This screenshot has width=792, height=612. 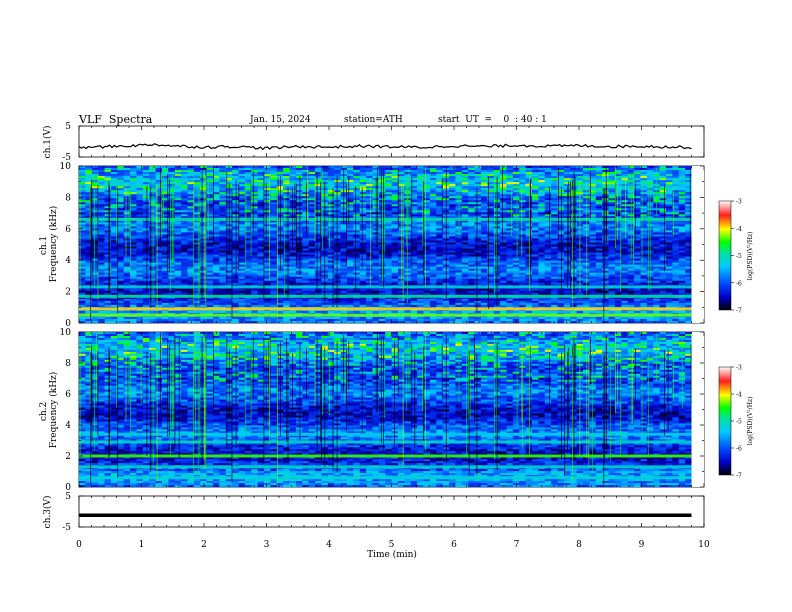 What do you see at coordinates (68, 364) in the screenshot?
I see `ch2-freq-tick-label: 8` at bounding box center [68, 364].